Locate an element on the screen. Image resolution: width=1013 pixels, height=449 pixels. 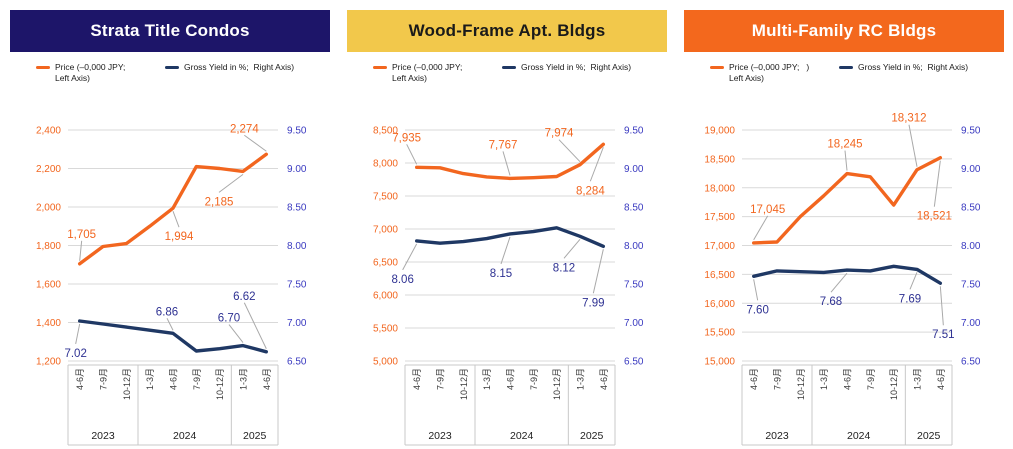
left-axis-tick: 16,000 is located at coordinates (719, 304).